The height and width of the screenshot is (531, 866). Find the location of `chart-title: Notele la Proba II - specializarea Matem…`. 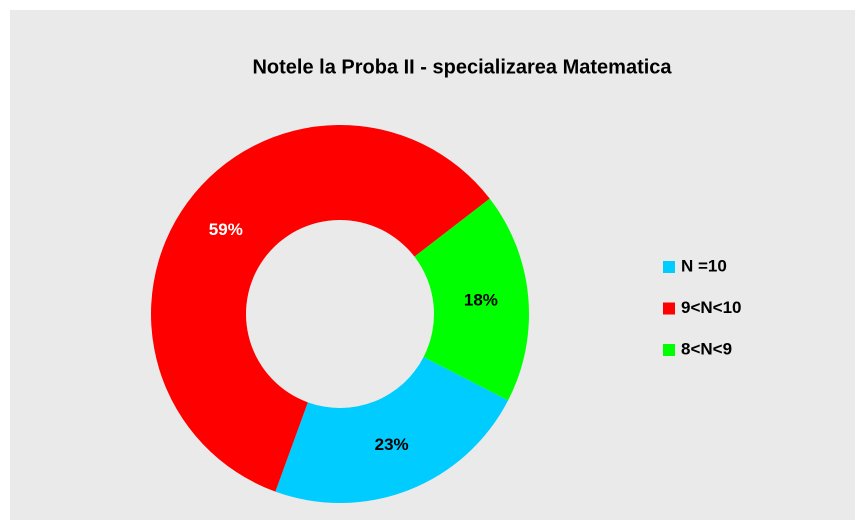

chart-title: Notele la Proba II - specializarea Matem… is located at coordinates (462, 67).